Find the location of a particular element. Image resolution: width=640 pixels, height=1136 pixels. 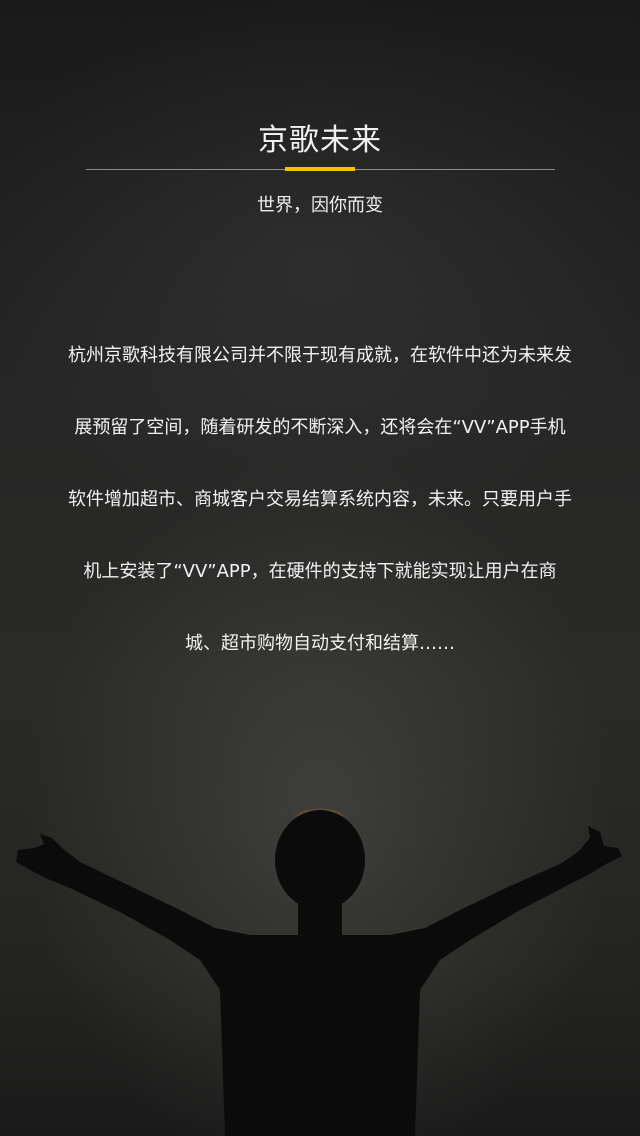

page-subtitle: 世界，因你而变 is located at coordinates (320, 205).